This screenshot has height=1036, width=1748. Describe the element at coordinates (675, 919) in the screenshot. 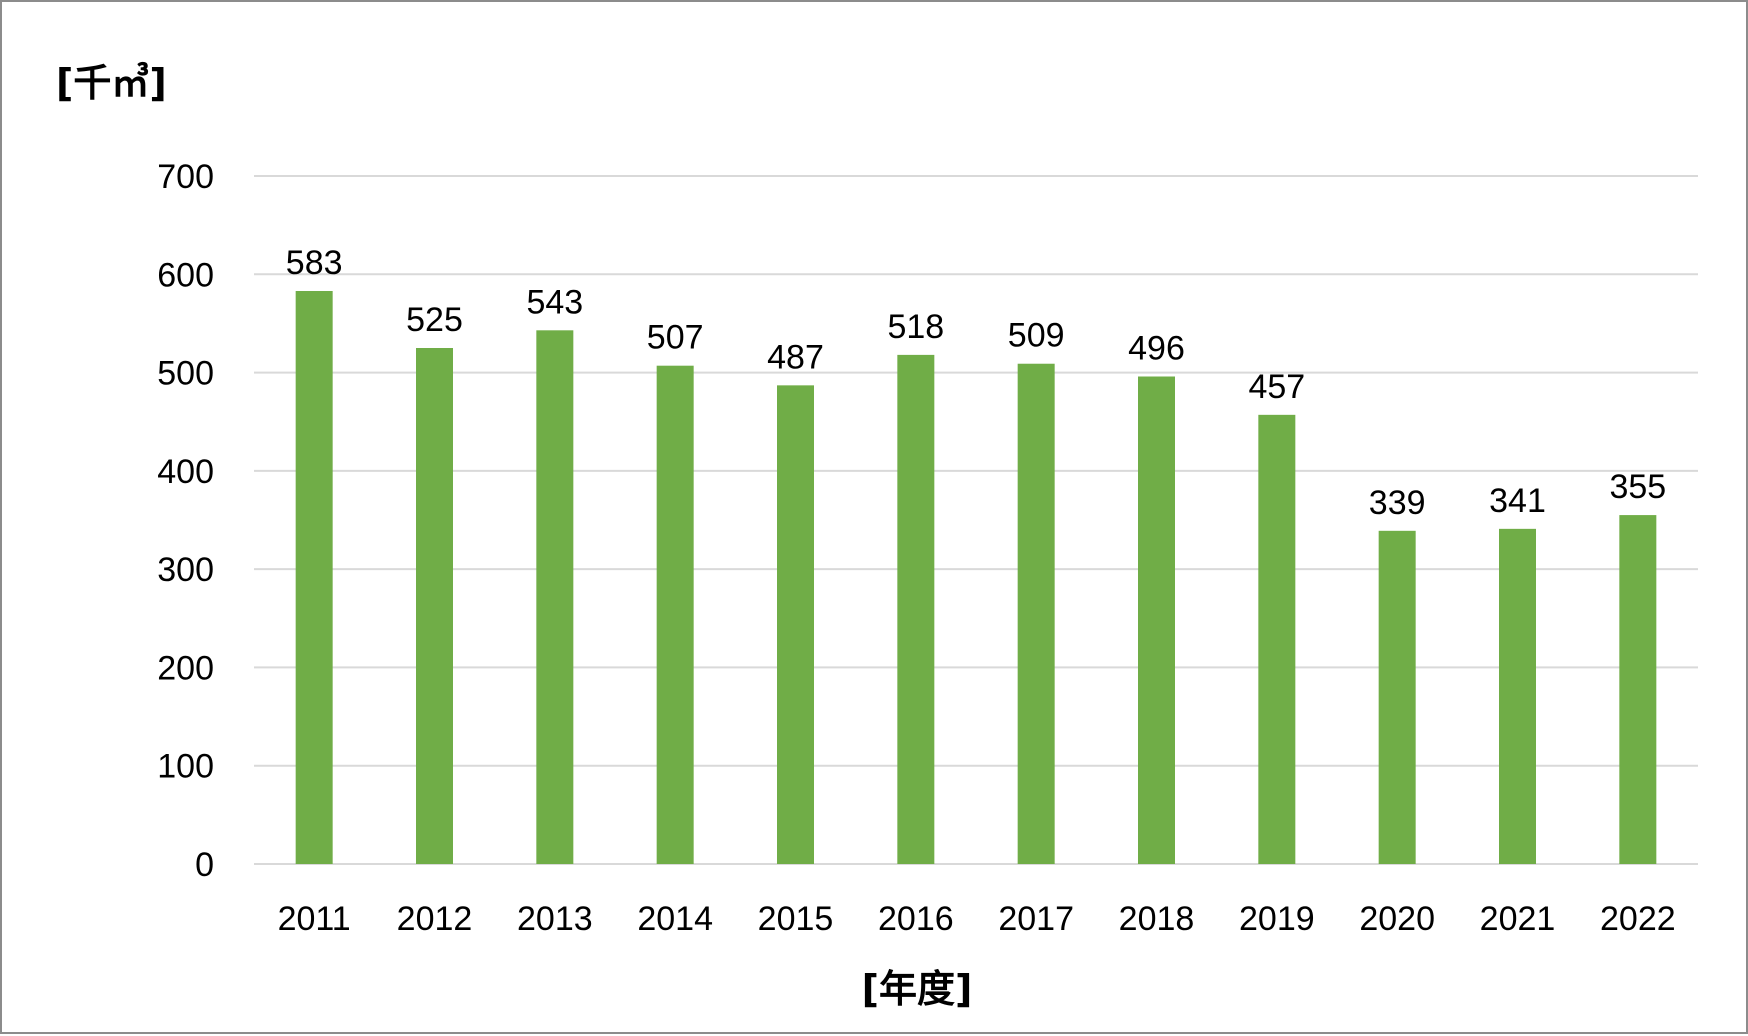

I see `x-tick-label-2014: 2014` at that location.